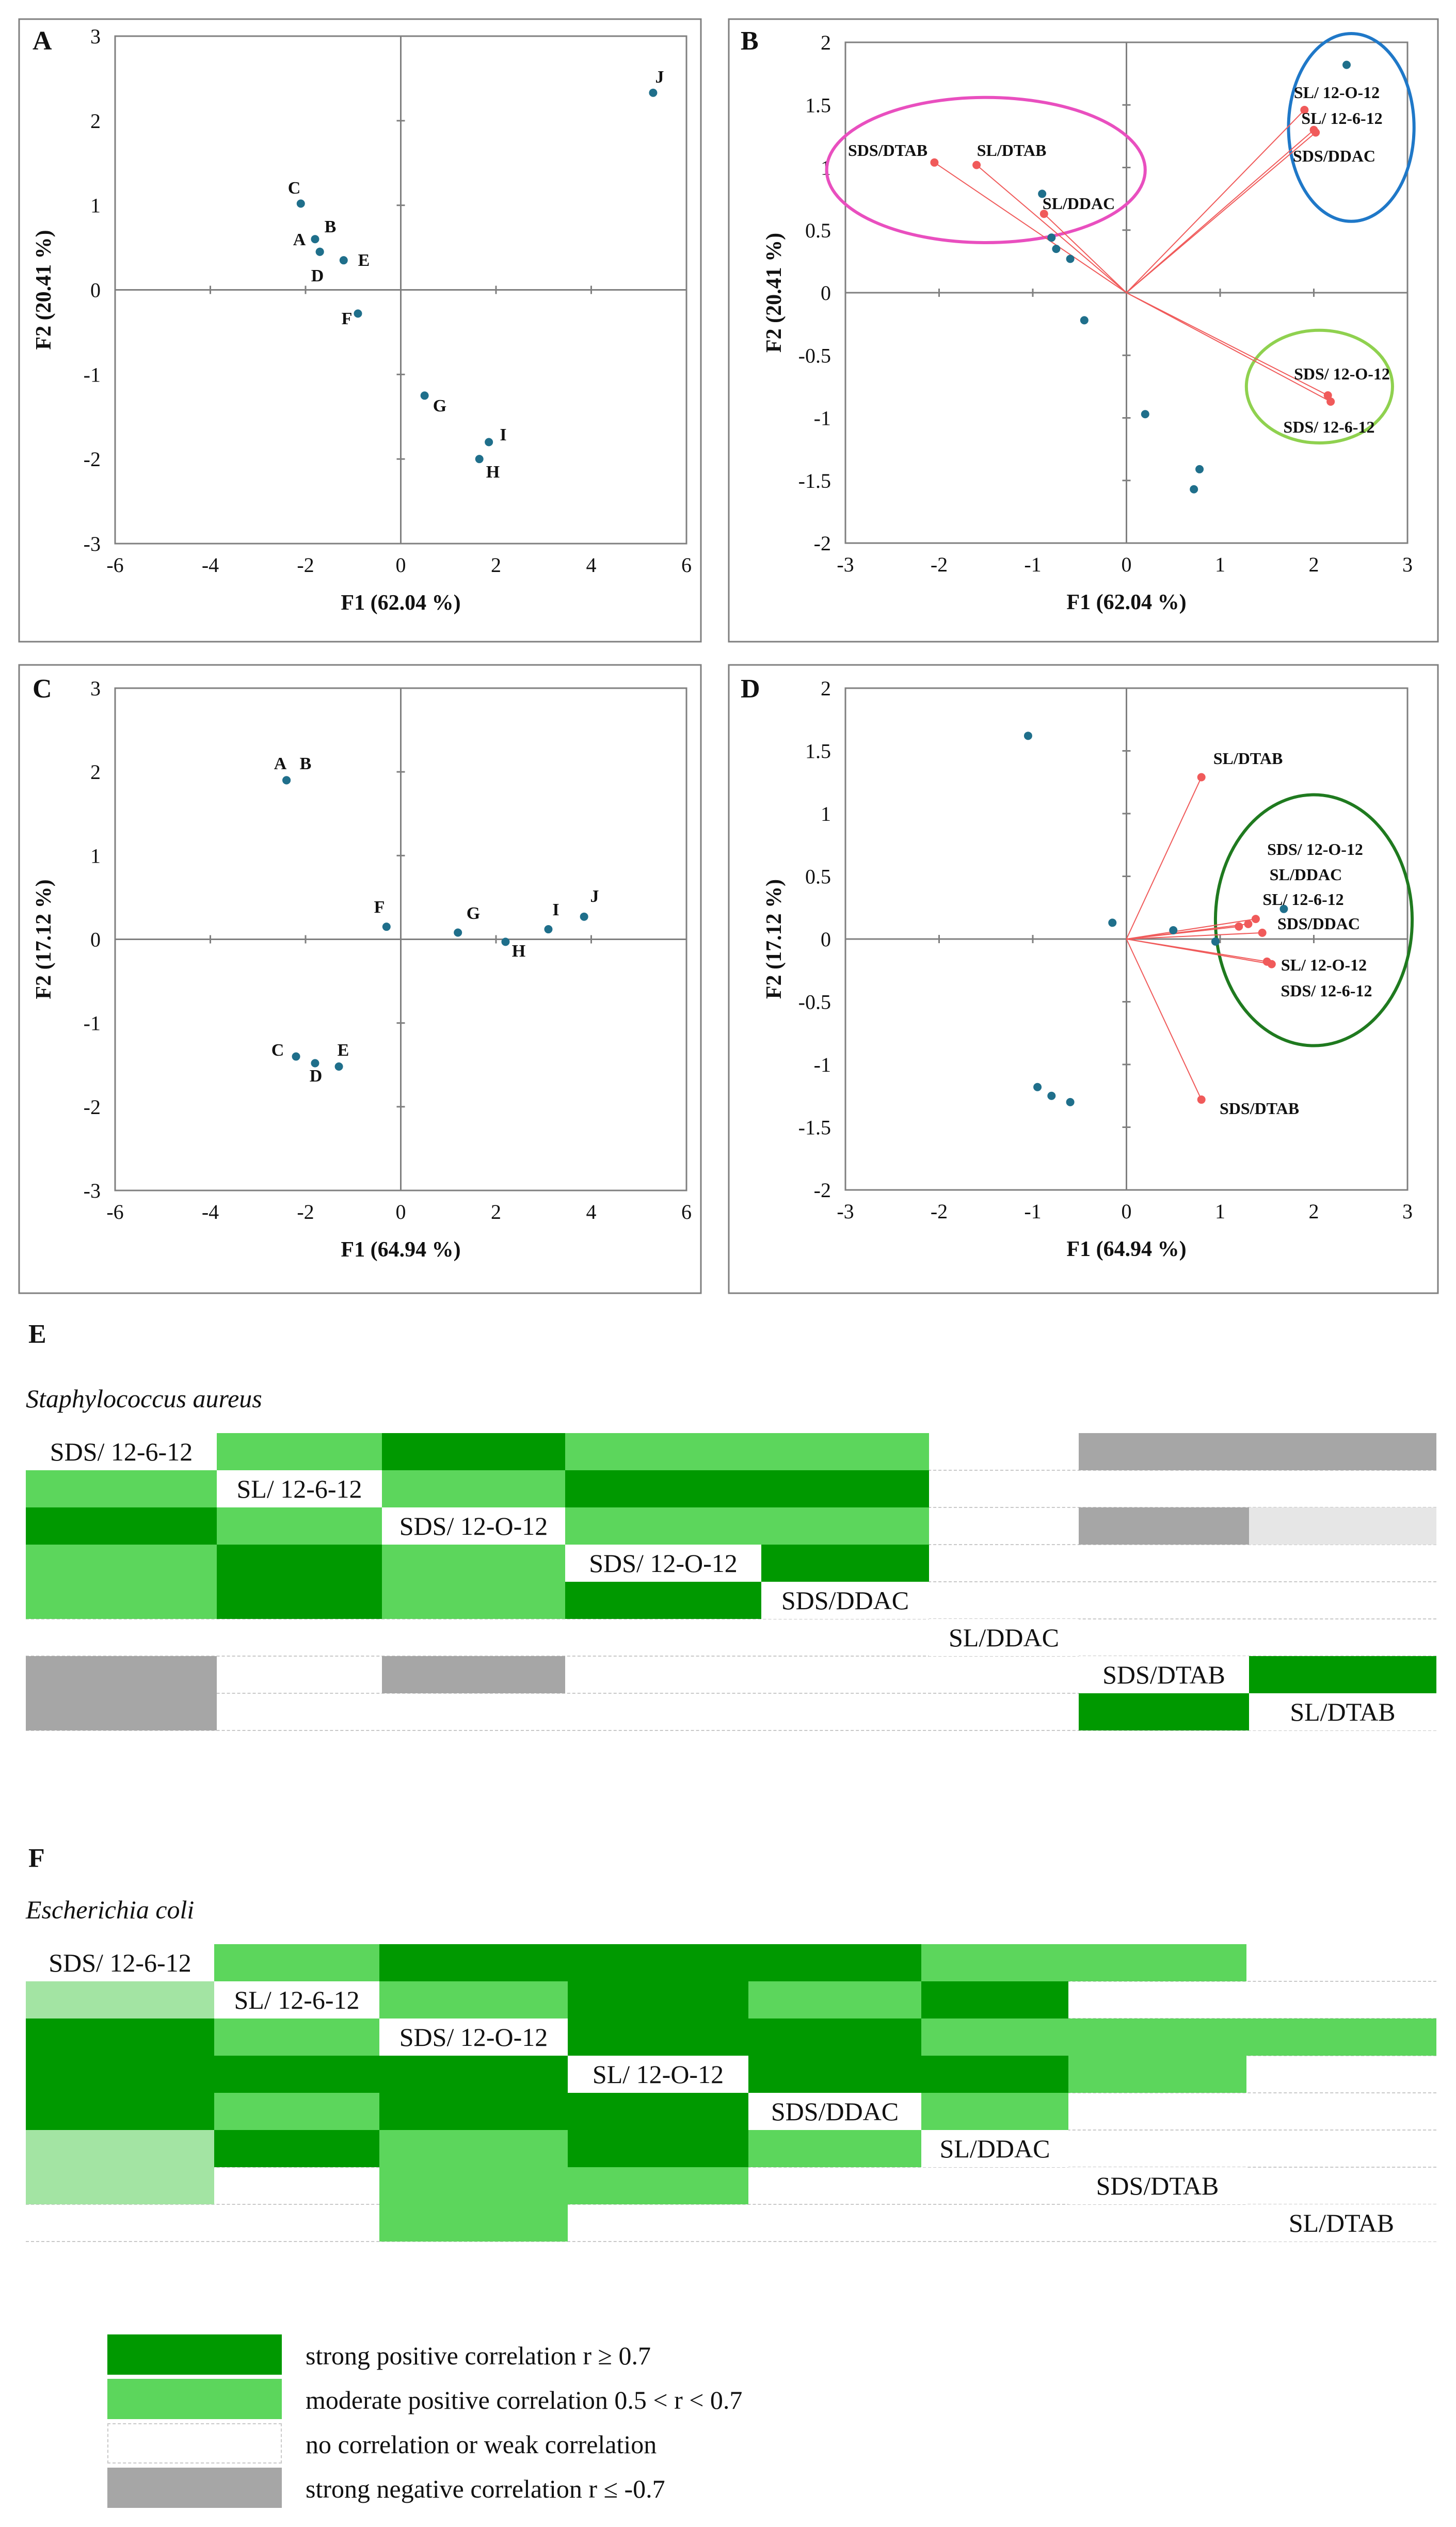 This screenshot has width=1456, height=2527. What do you see at coordinates (834, 2111) in the screenshot?
I see `heatmap-diagonal-label: SDS/DDAC` at bounding box center [834, 2111].